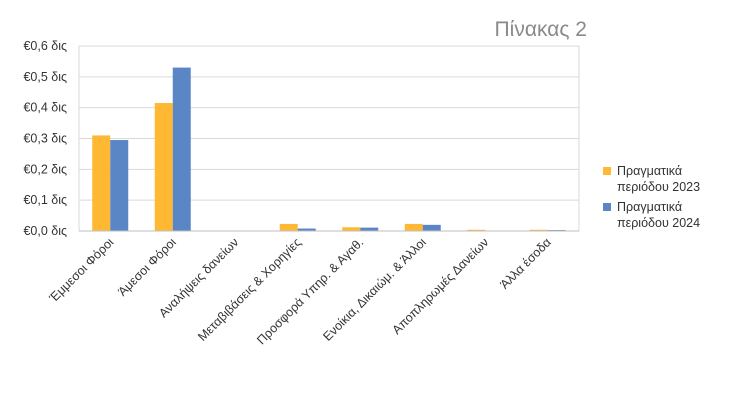  Describe the element at coordinates (45, 77) in the screenshot. I see `y-tick-label: €0,5 δις` at that location.